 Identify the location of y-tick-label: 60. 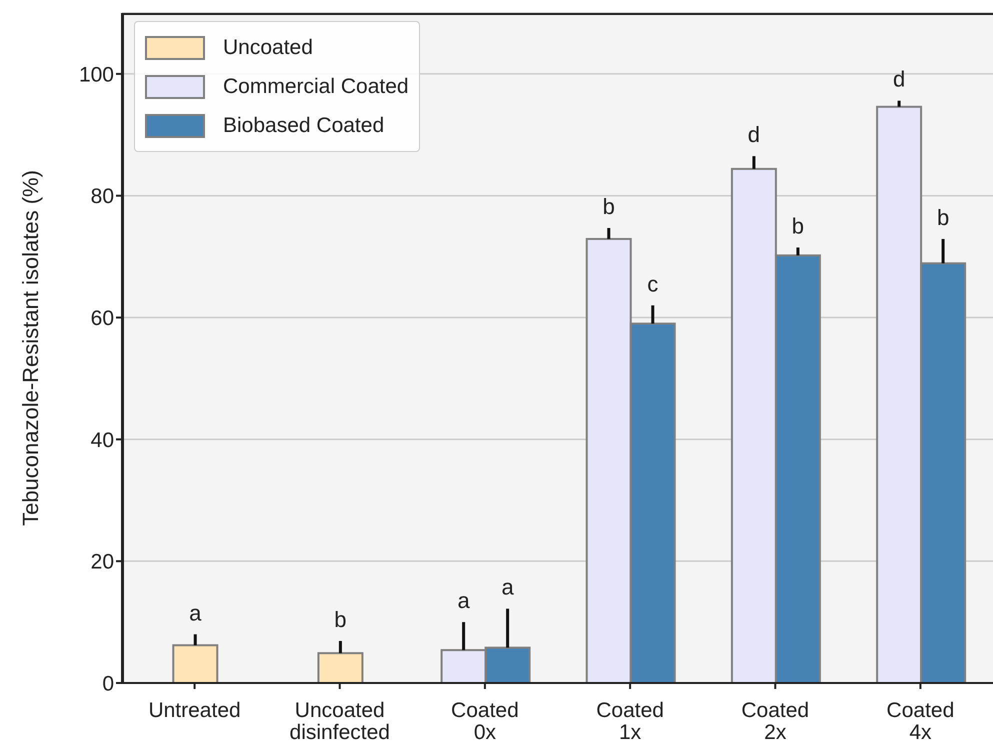
(102, 318).